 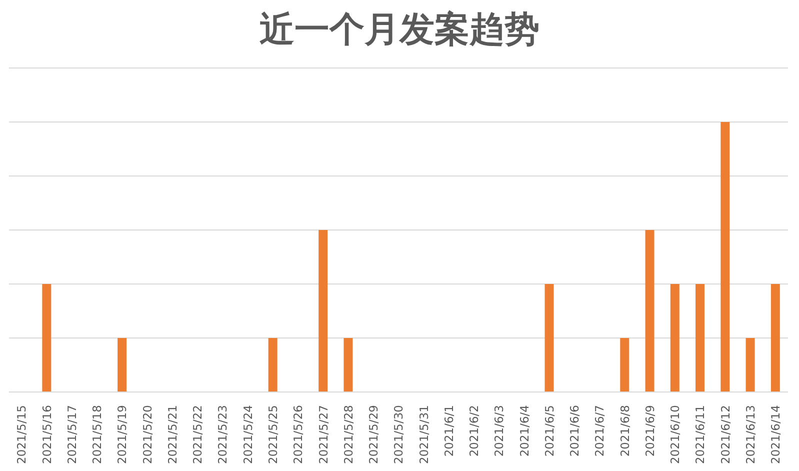 I want to click on x-tick-label: 2021/5/16, so click(x=47, y=434).